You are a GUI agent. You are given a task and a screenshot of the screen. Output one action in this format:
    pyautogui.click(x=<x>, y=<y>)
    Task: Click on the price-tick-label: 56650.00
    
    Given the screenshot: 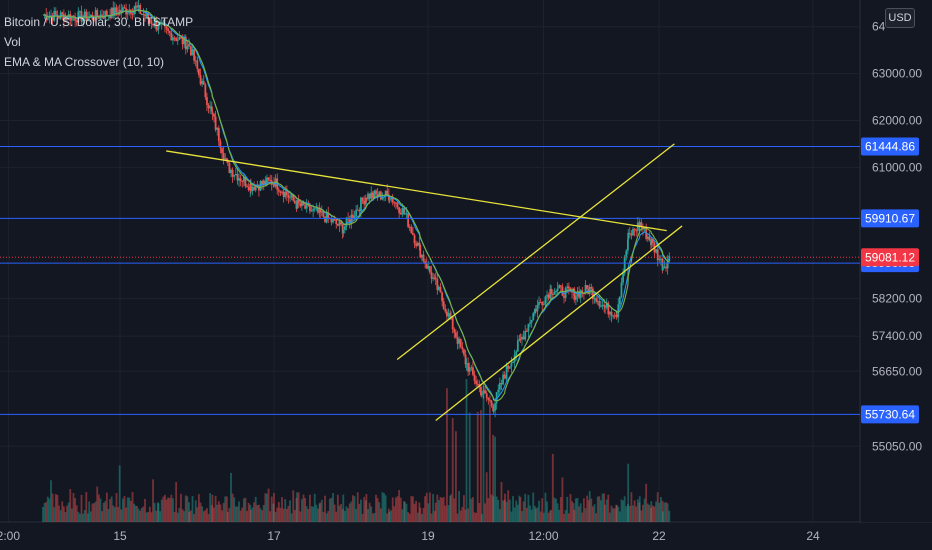 What is the action you would take?
    pyautogui.click(x=897, y=371)
    